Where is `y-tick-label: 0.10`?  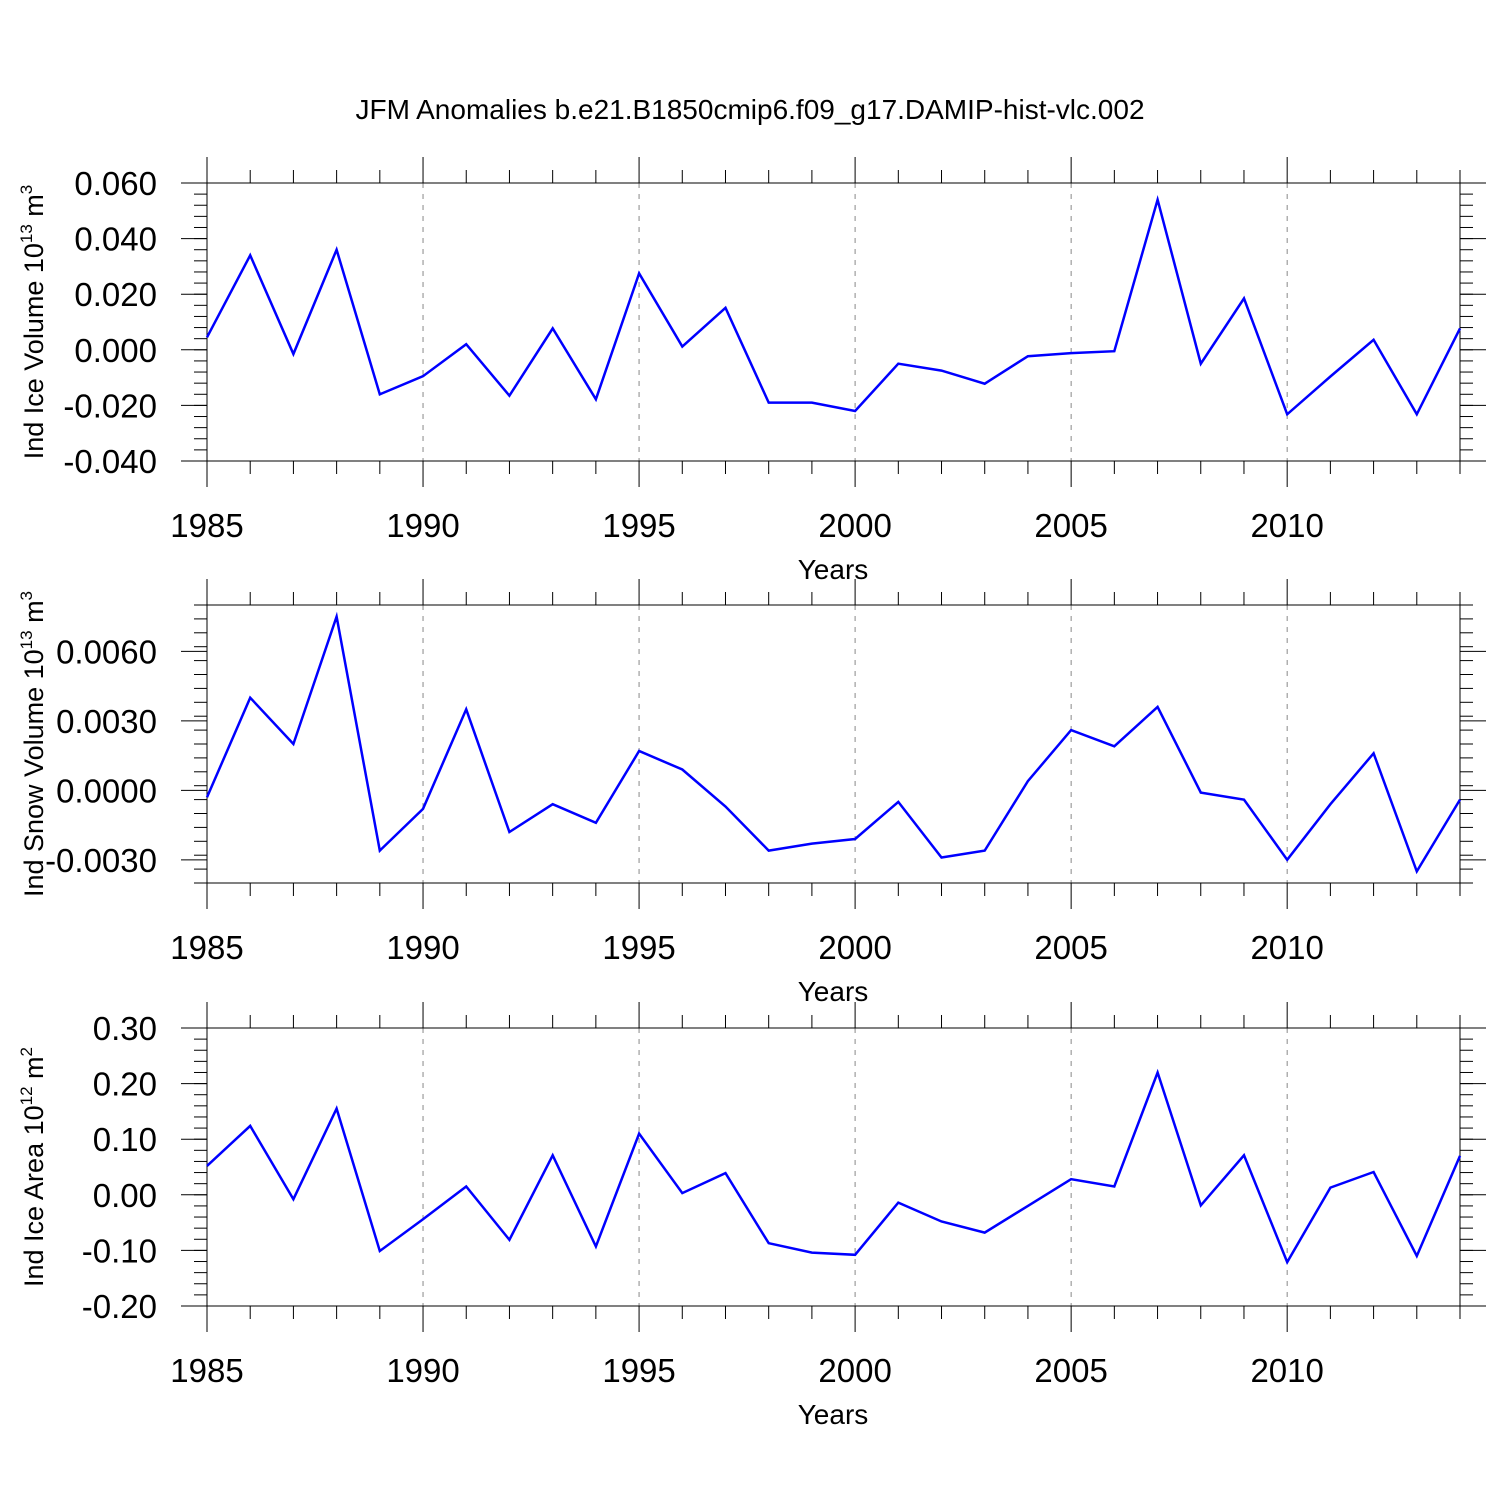 y-tick-label: 0.10 is located at coordinates (125, 1139).